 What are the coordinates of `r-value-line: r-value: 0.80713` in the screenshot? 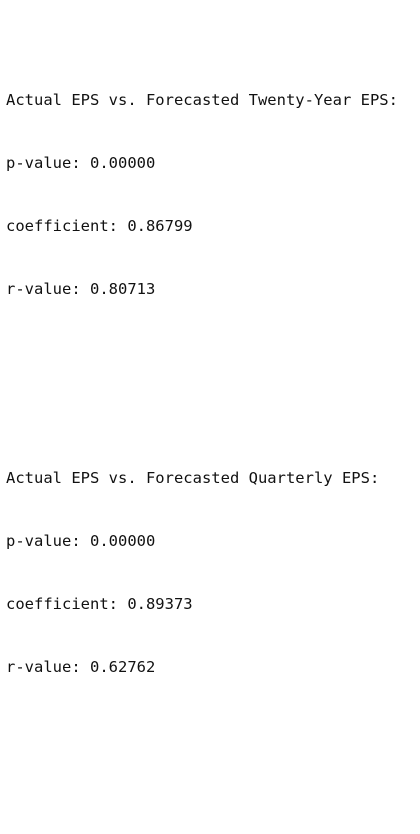 It's located at (81, 289).